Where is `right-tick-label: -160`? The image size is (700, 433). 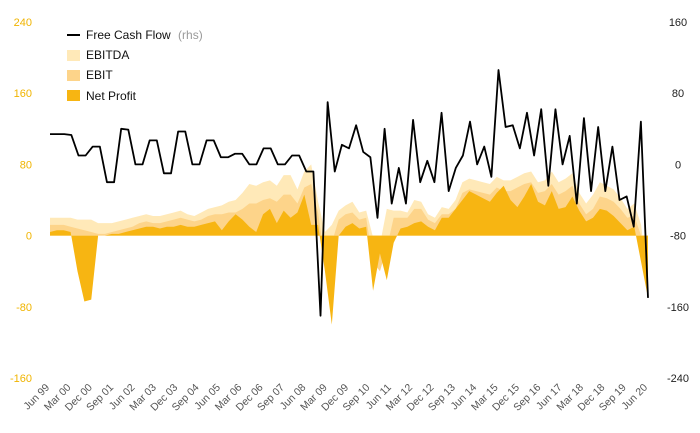
right-tick-label: -160 is located at coordinates (678, 308).